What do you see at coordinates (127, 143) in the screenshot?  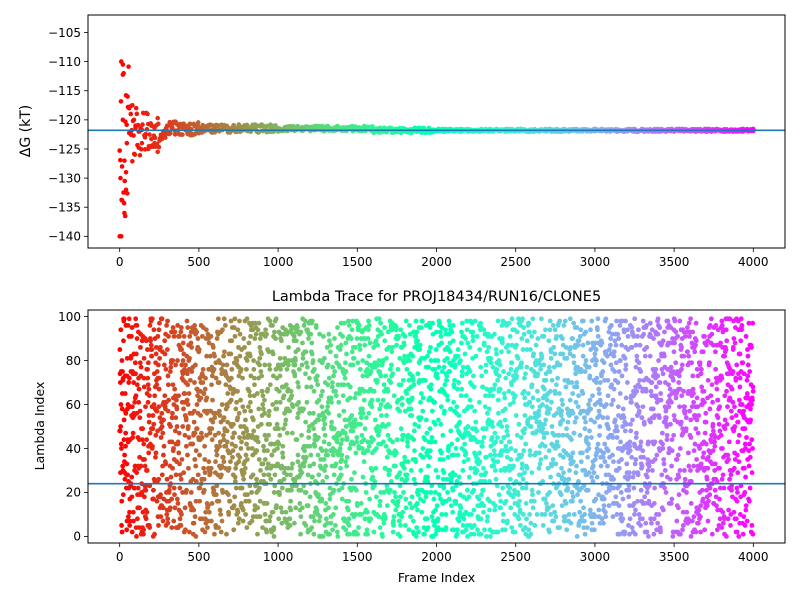 I see `delta-g-point` at bounding box center [127, 143].